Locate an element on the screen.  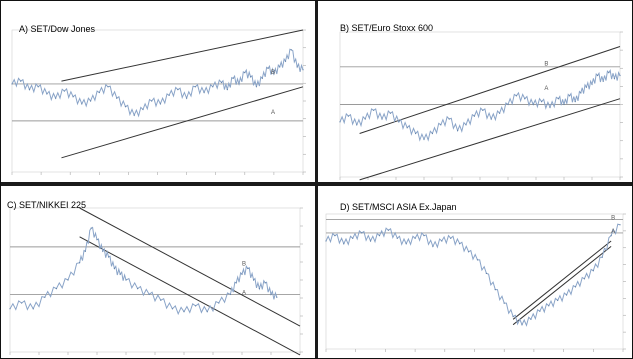
chart-a-title: A) SET/Dow Jones is located at coordinates (57, 29).